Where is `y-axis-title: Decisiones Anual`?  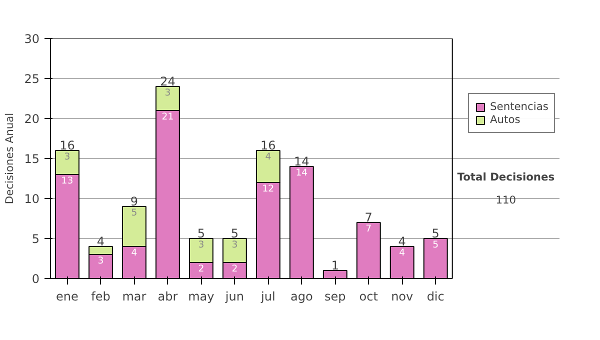
y-axis-title: Decisiones Anual is located at coordinates (9, 158).